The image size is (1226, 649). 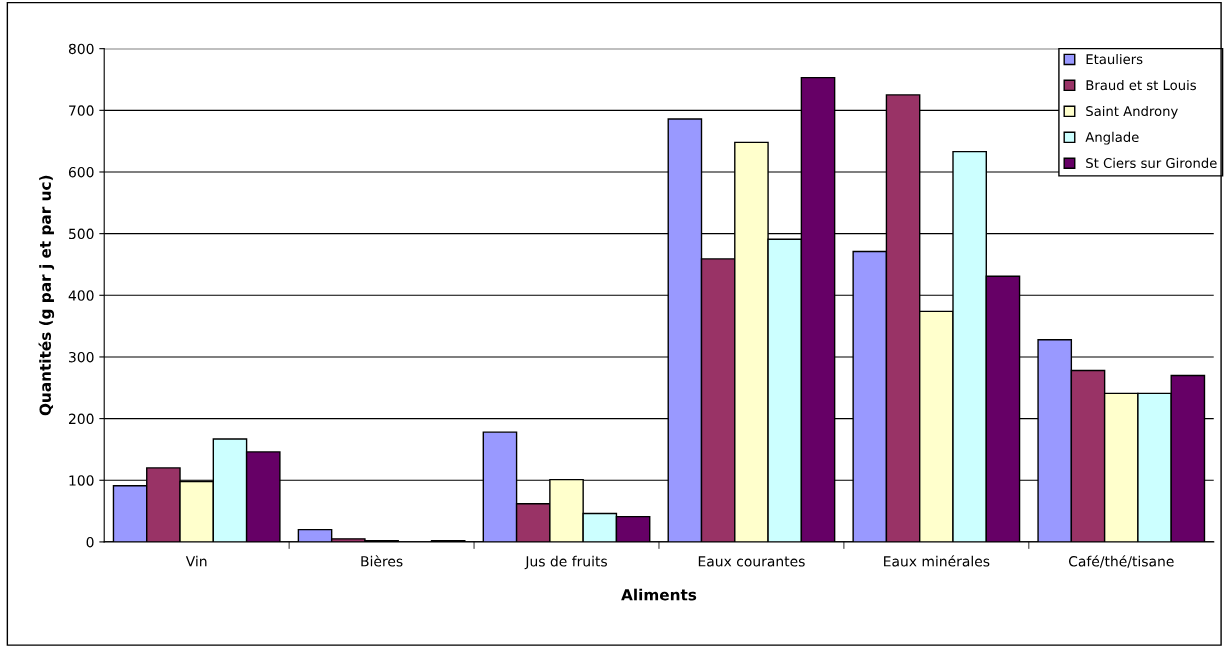 What do you see at coordinates (1151, 163) in the screenshot?
I see `legend-label: St Ciers sur Gironde` at bounding box center [1151, 163].